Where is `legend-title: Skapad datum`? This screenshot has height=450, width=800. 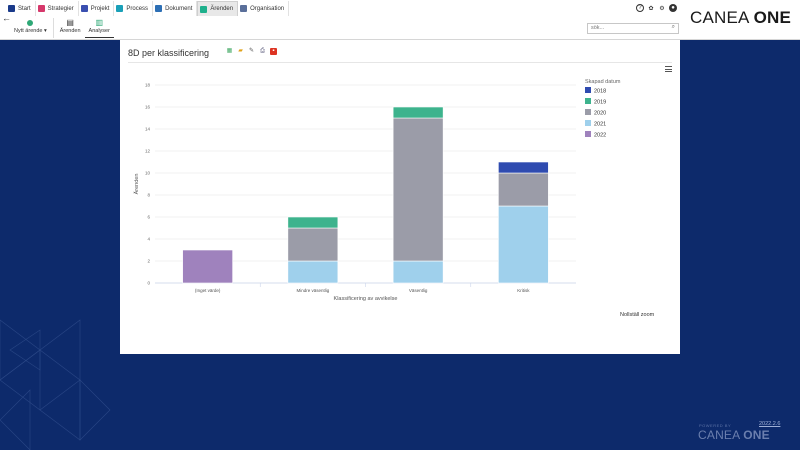
legend-title: Skapad datum is located at coordinates (603, 82).